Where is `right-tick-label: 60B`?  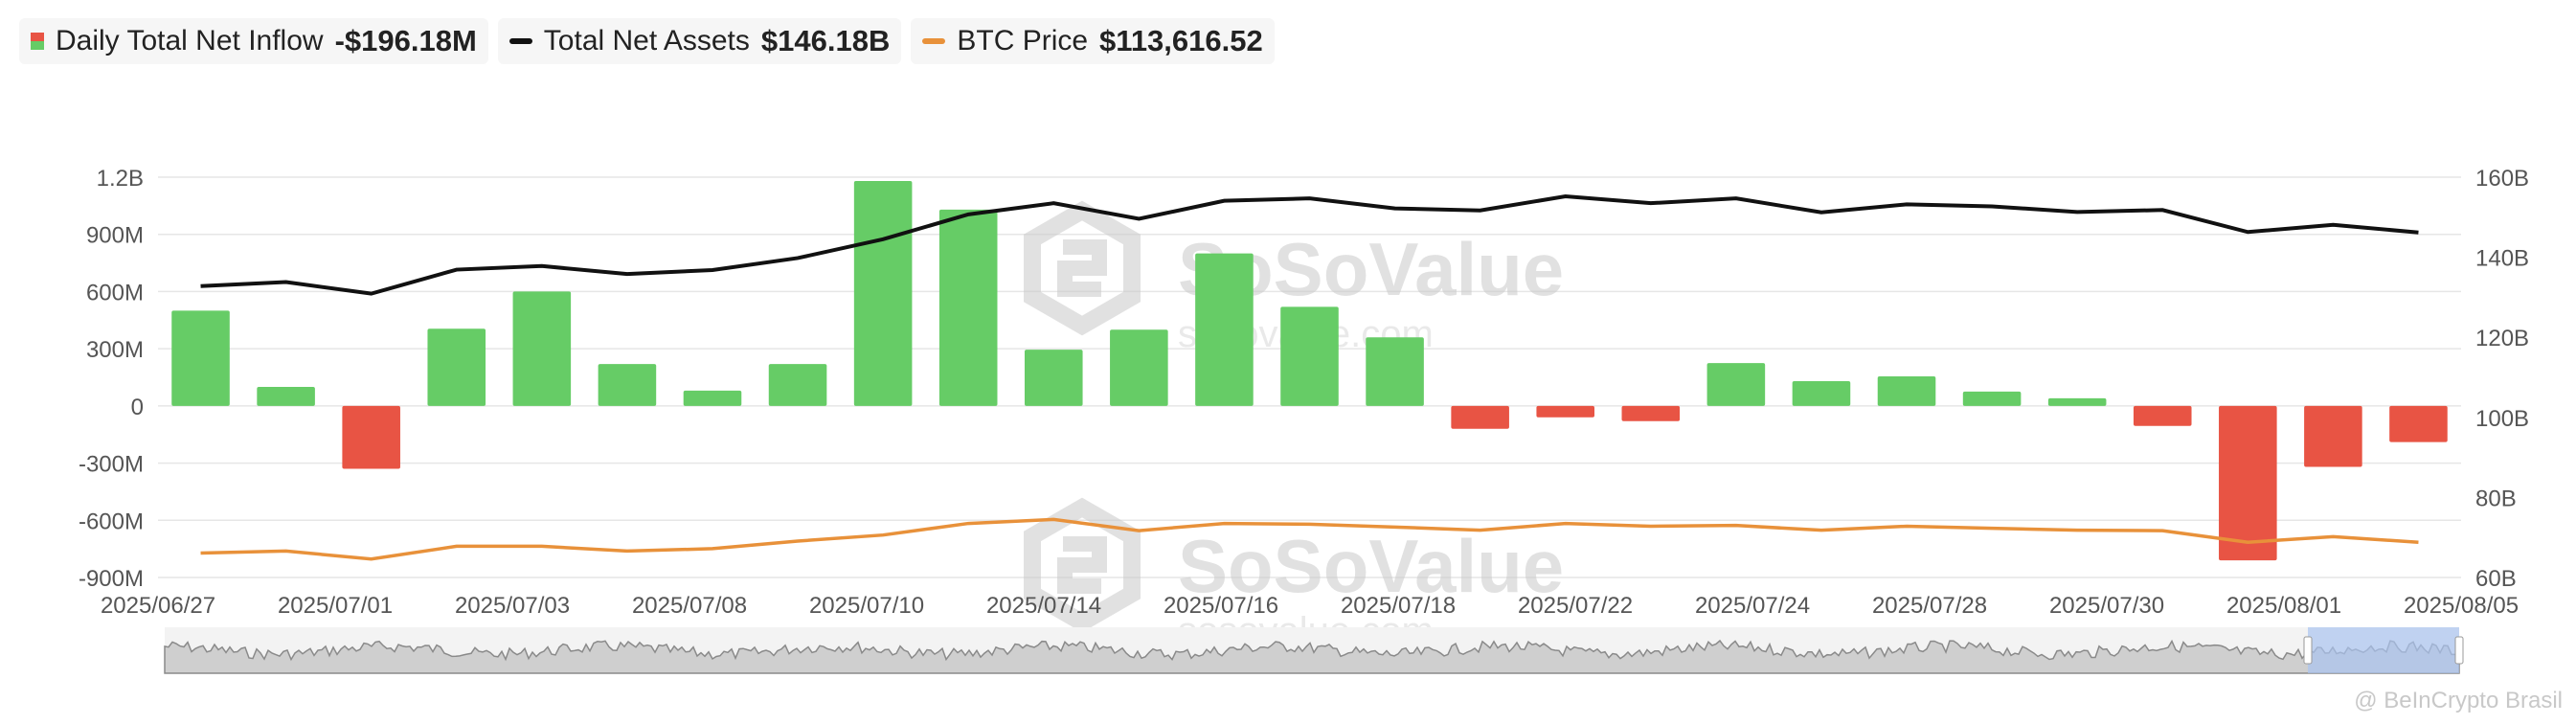
right-tick-label: 60B is located at coordinates (2496, 579).